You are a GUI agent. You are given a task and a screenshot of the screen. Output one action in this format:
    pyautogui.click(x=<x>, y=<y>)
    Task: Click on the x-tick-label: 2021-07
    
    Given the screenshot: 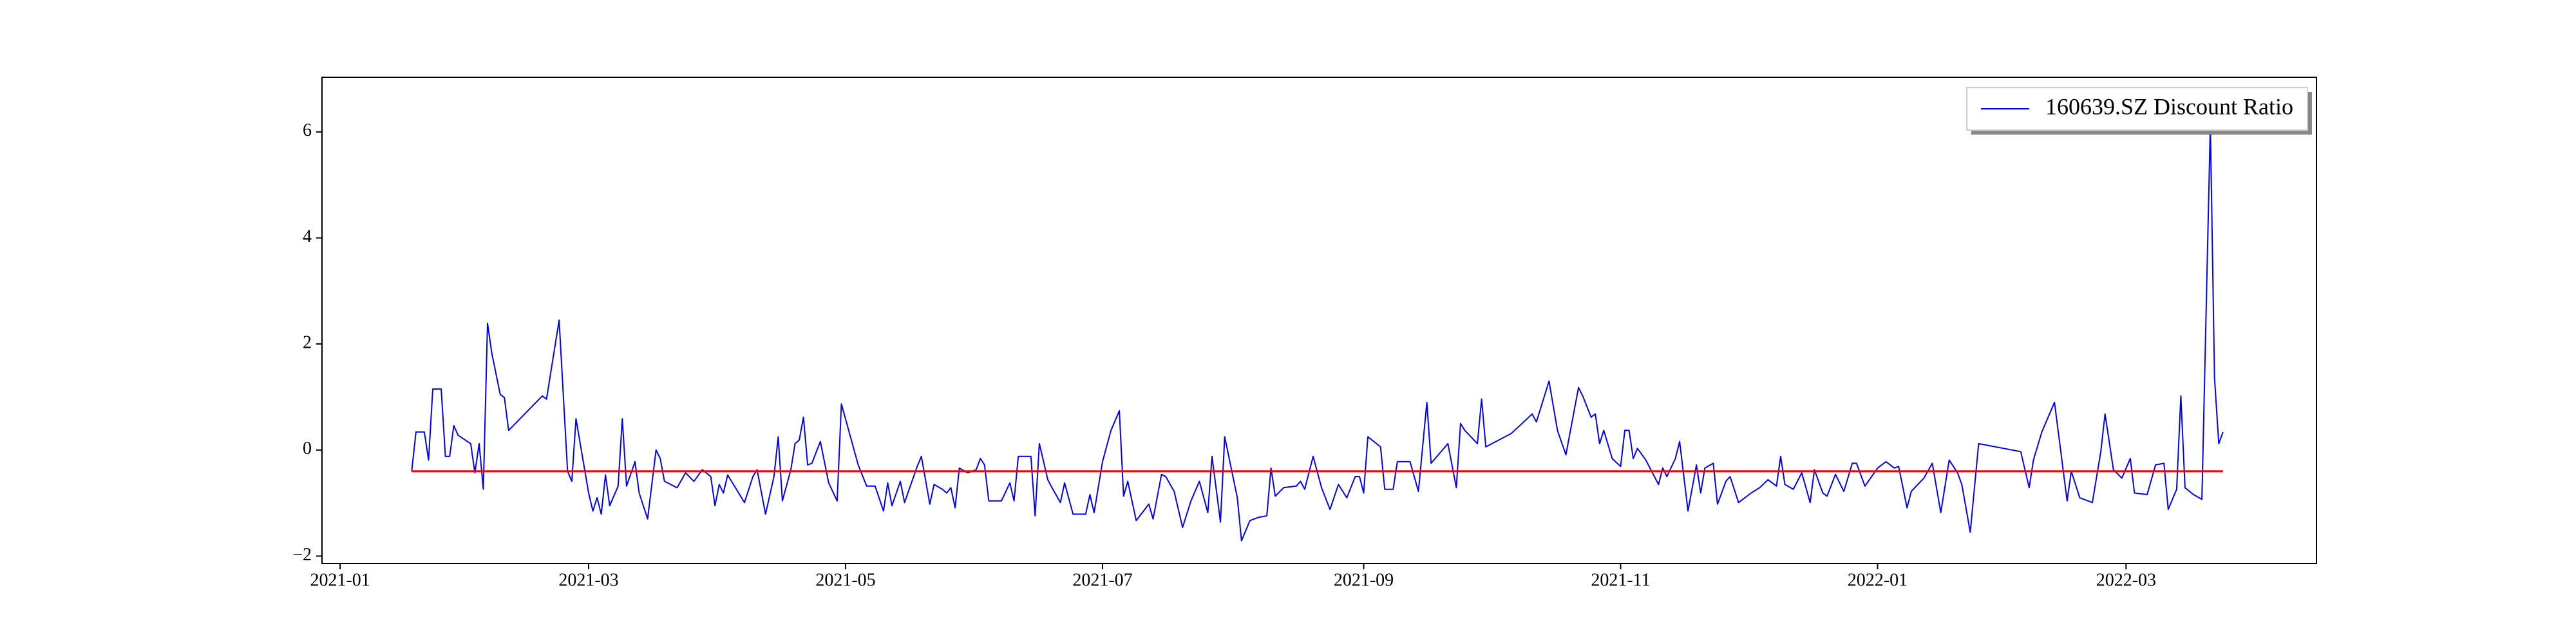 What is the action you would take?
    pyautogui.click(x=1102, y=580)
    